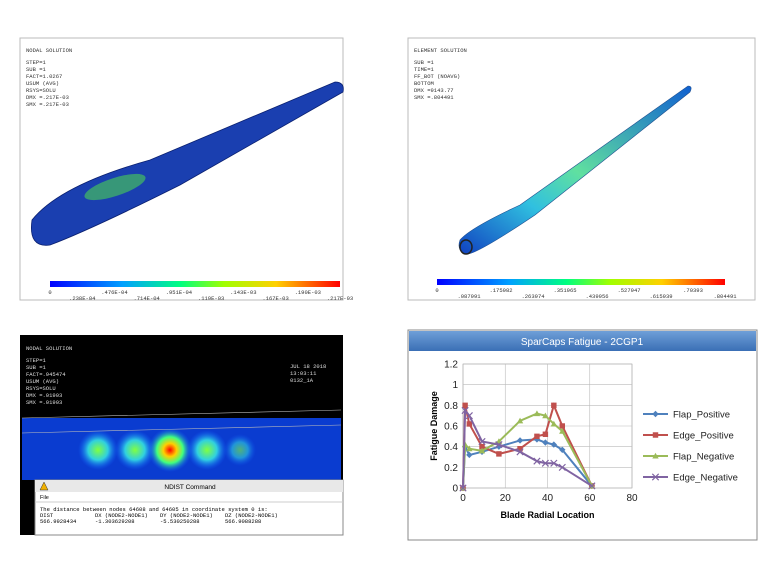  What do you see at coordinates (660, 296) in the screenshot?
I see `label: .615939` at bounding box center [660, 296].